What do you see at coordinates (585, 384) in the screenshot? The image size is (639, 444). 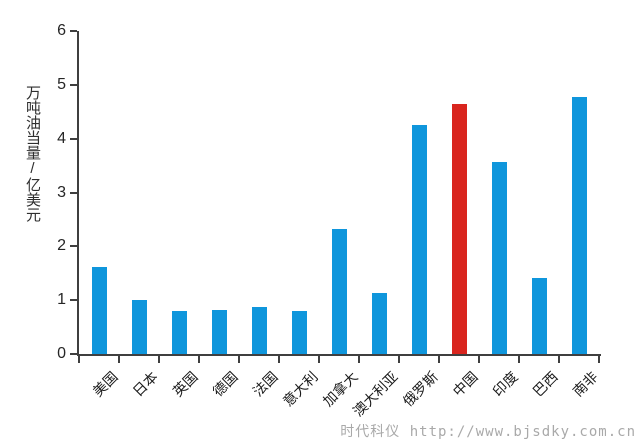 I see `x-axis-label-南非: 南非` at bounding box center [585, 384].